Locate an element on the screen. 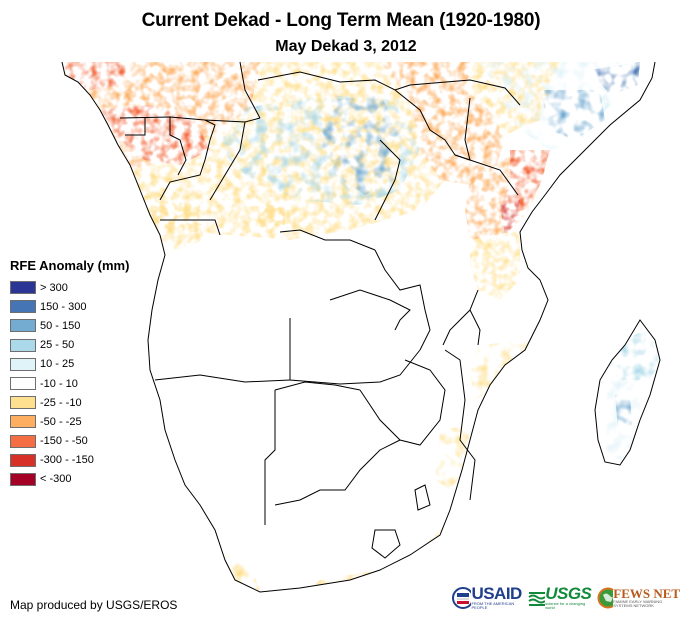  usaid-seal-icon is located at coordinates (462, 597).